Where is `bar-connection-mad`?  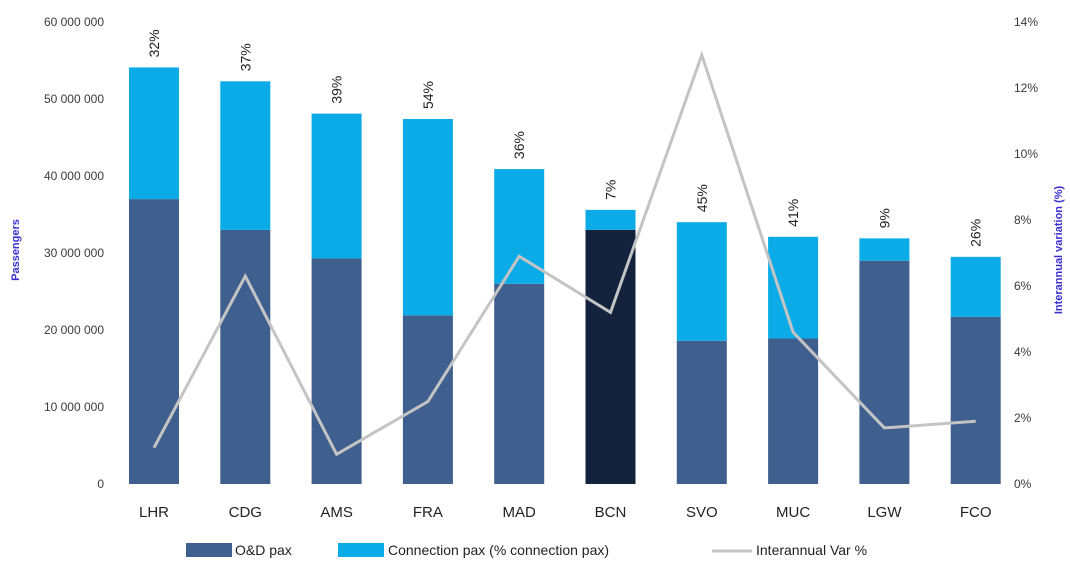
bar-connection-mad is located at coordinates (519, 226).